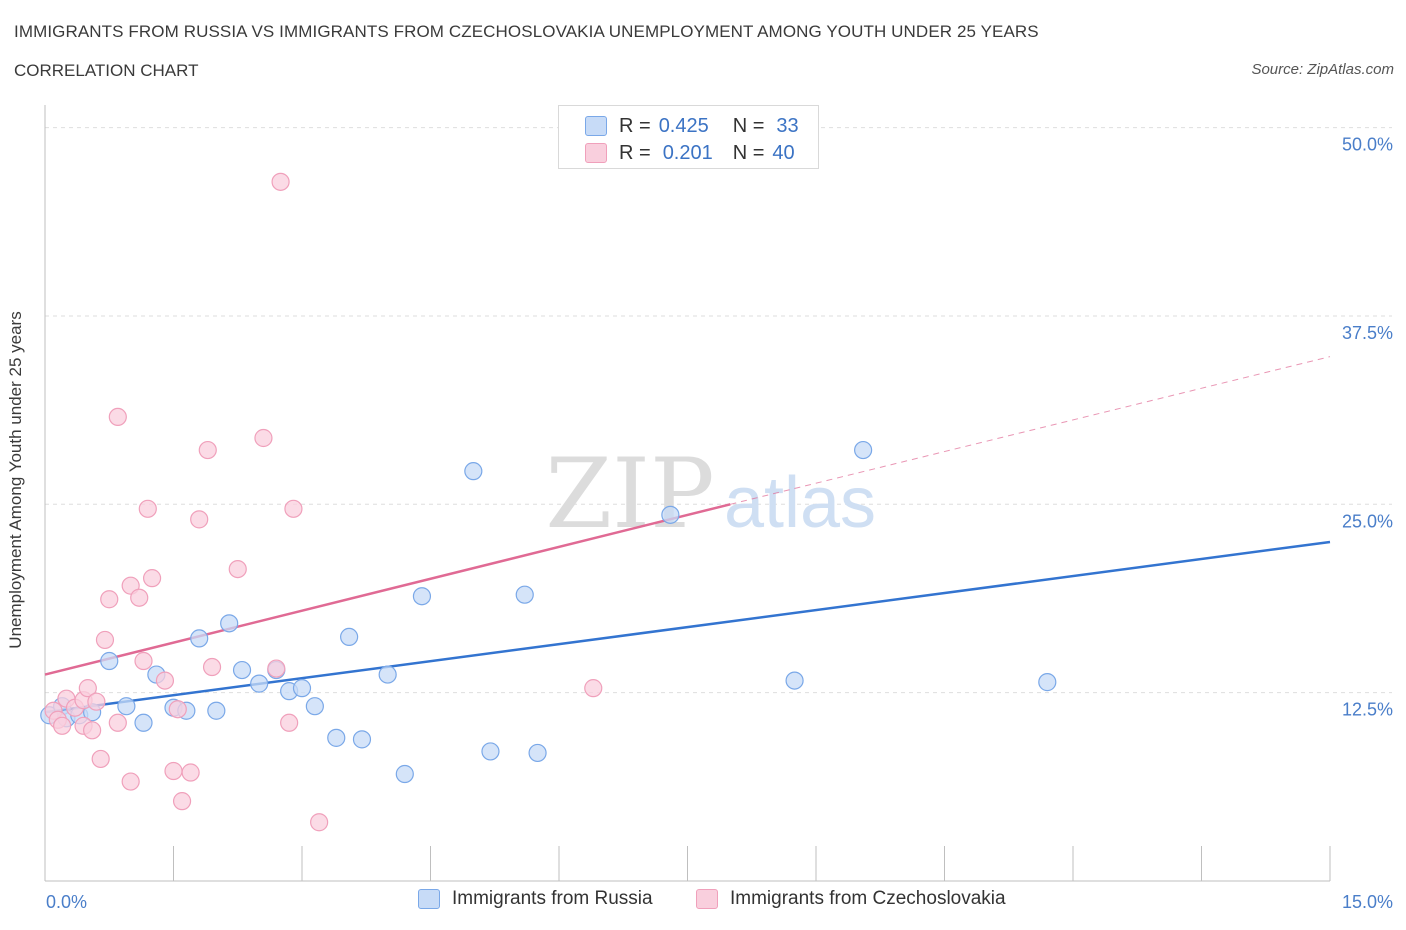  What do you see at coordinates (1367, 521) in the screenshot?
I see `y-tick-label: 25.0%` at bounding box center [1367, 521].